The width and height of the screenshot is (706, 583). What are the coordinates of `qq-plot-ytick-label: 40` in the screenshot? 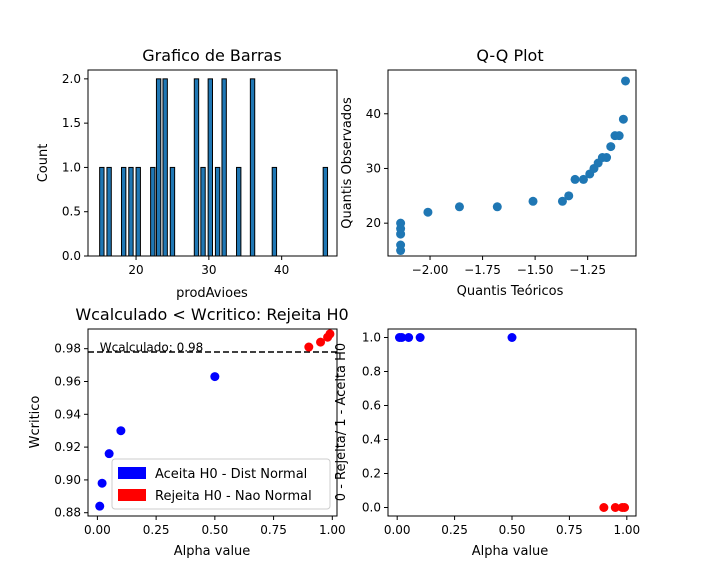 It's located at (373, 114).